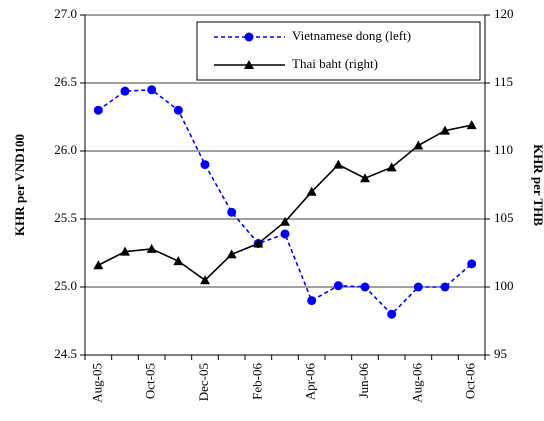 Image resolution: width=544 pixels, height=421 pixels. Describe the element at coordinates (203, 382) in the screenshot. I see `x-tick-label: Dec-05` at that location.